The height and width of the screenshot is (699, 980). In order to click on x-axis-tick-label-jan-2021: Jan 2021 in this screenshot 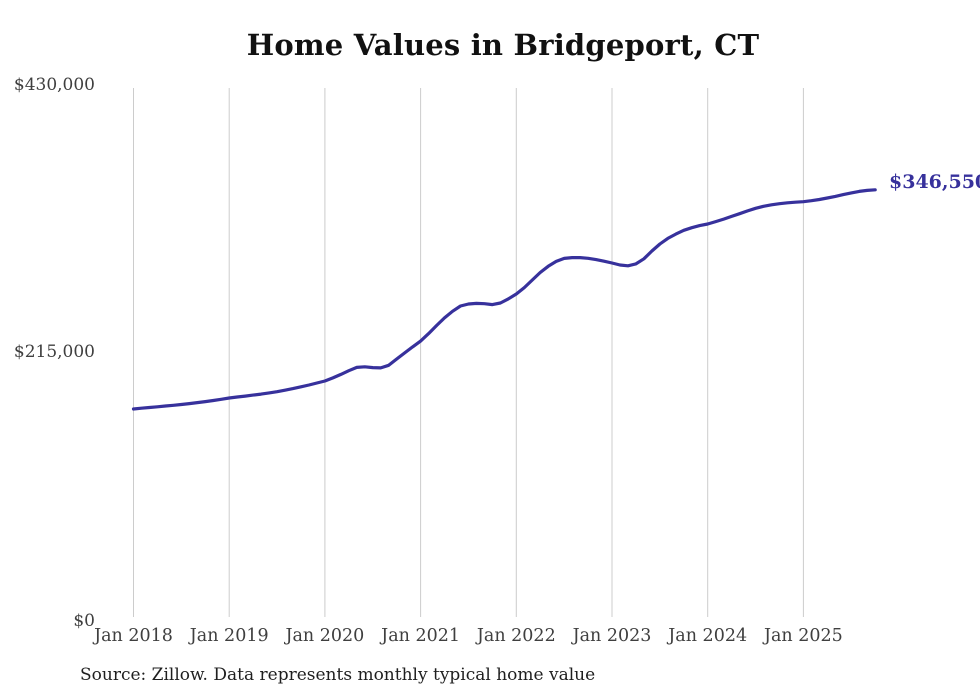, I will do `click(421, 636)`.